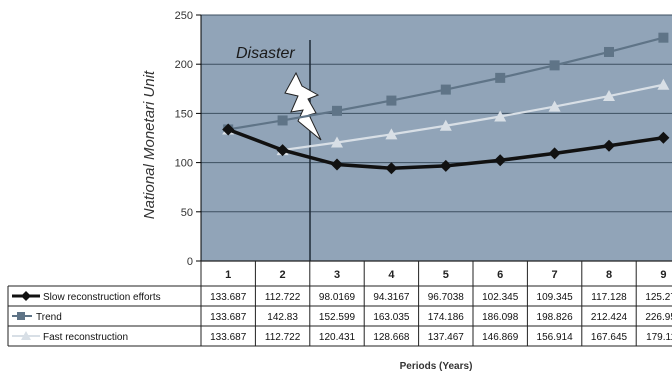 Image resolution: width=672 pixels, height=372 pixels. Describe the element at coordinates (446, 337) in the screenshot. I see `table-cell: 137.467` at that location.